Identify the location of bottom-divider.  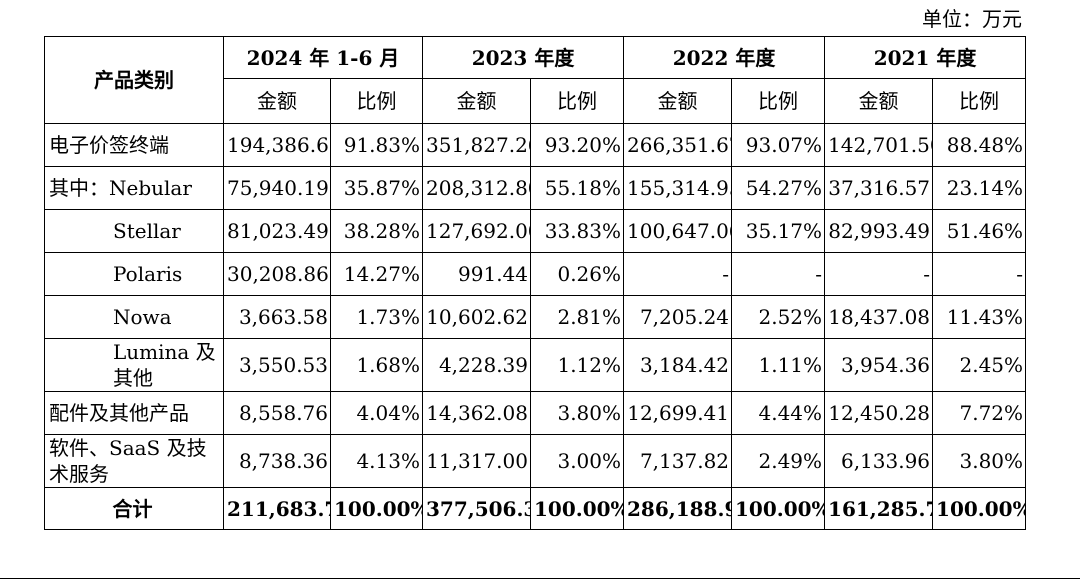
(540, 578).